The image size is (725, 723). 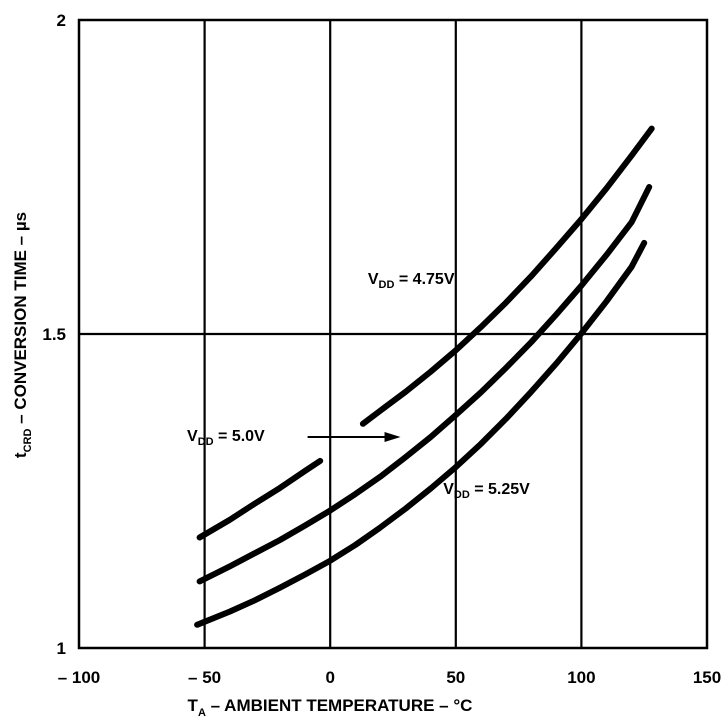 I want to click on y-tick-label: 1.5, so click(x=54, y=334).